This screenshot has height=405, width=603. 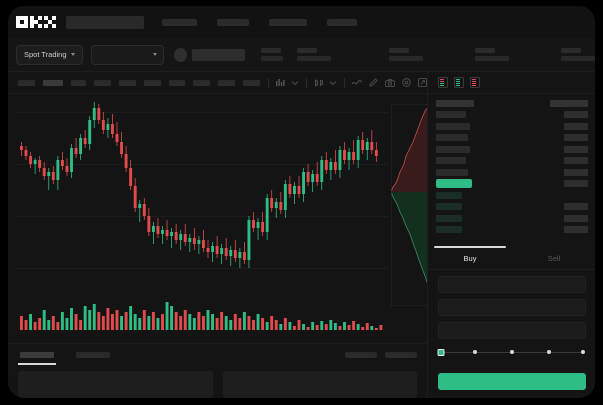 I want to click on nav-link-more, so click(x=342, y=22).